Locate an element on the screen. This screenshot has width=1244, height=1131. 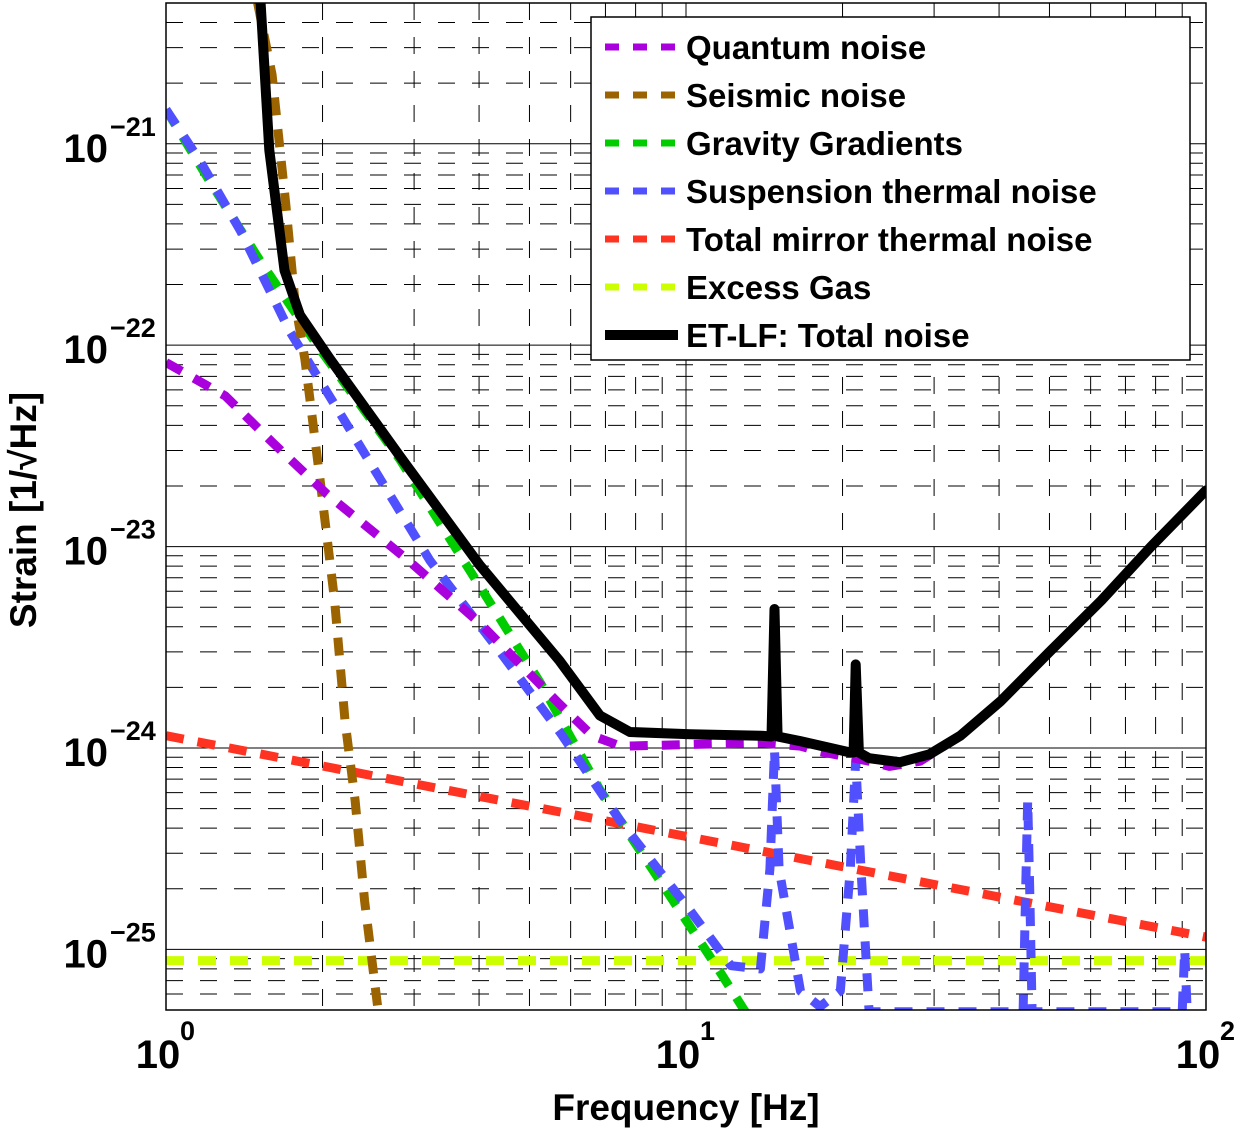
legend-label: Excess Gas is located at coordinates (778, 287).